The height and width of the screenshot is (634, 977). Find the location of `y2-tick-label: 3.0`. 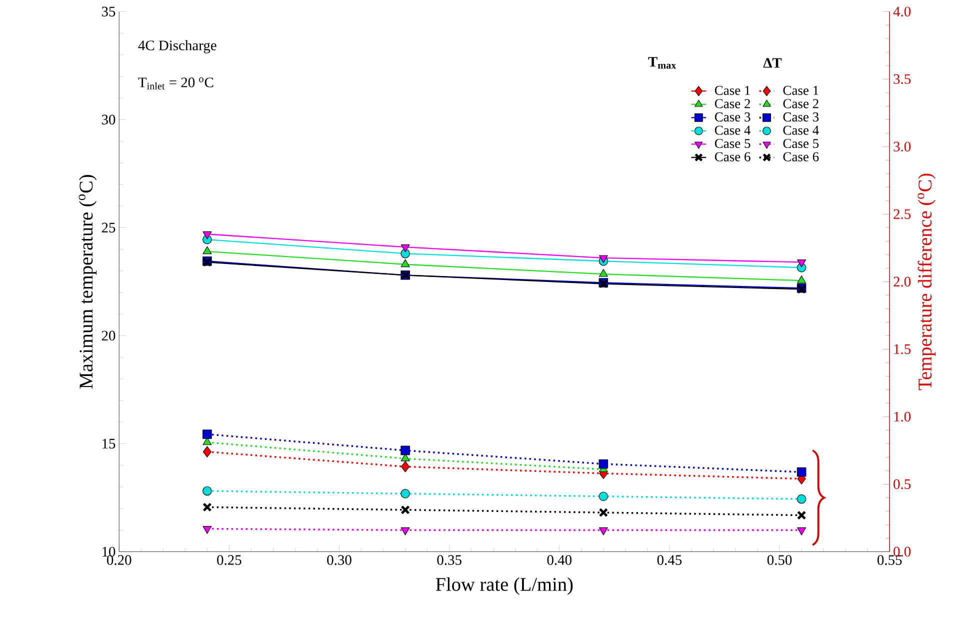

y2-tick-label: 3.0 is located at coordinates (902, 147).